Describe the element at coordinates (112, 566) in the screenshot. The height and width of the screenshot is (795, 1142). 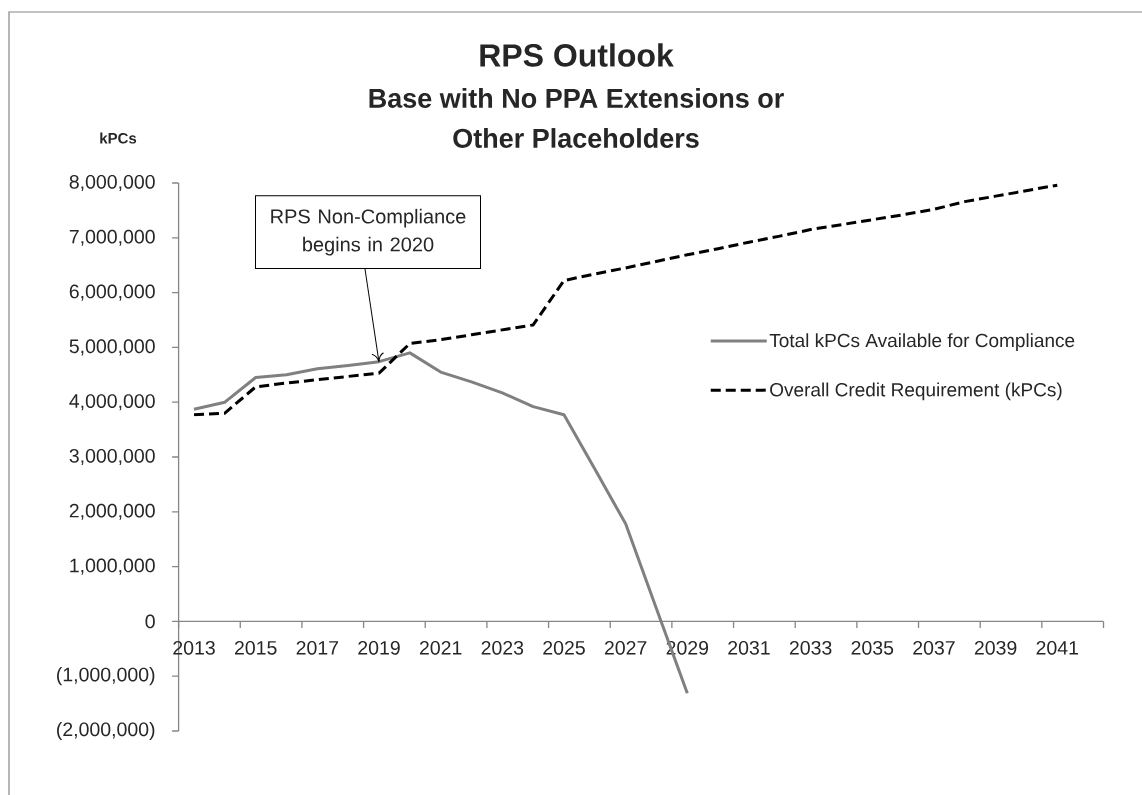
I see `y-tick-label: 1,000,000` at that location.